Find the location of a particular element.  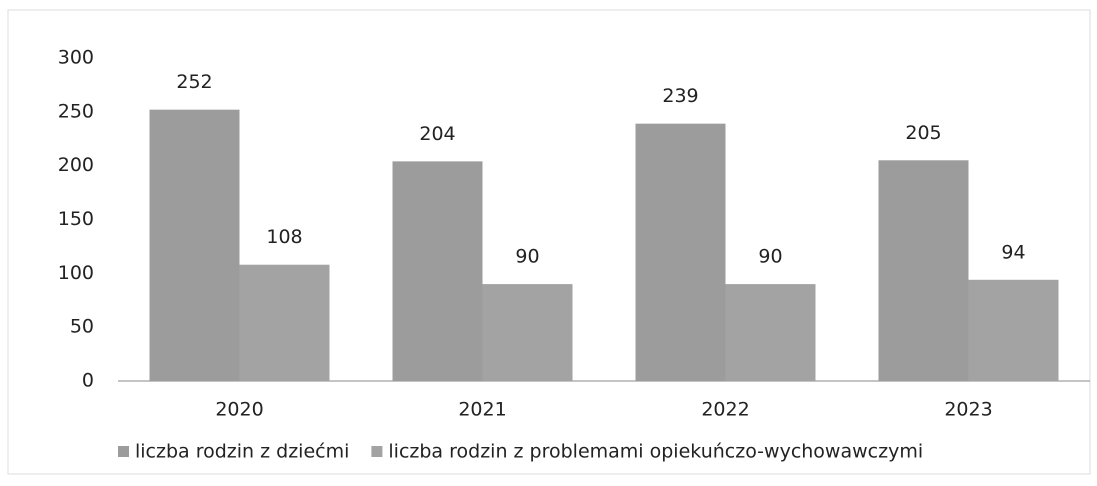

data-label: 94 is located at coordinates (1013, 252).